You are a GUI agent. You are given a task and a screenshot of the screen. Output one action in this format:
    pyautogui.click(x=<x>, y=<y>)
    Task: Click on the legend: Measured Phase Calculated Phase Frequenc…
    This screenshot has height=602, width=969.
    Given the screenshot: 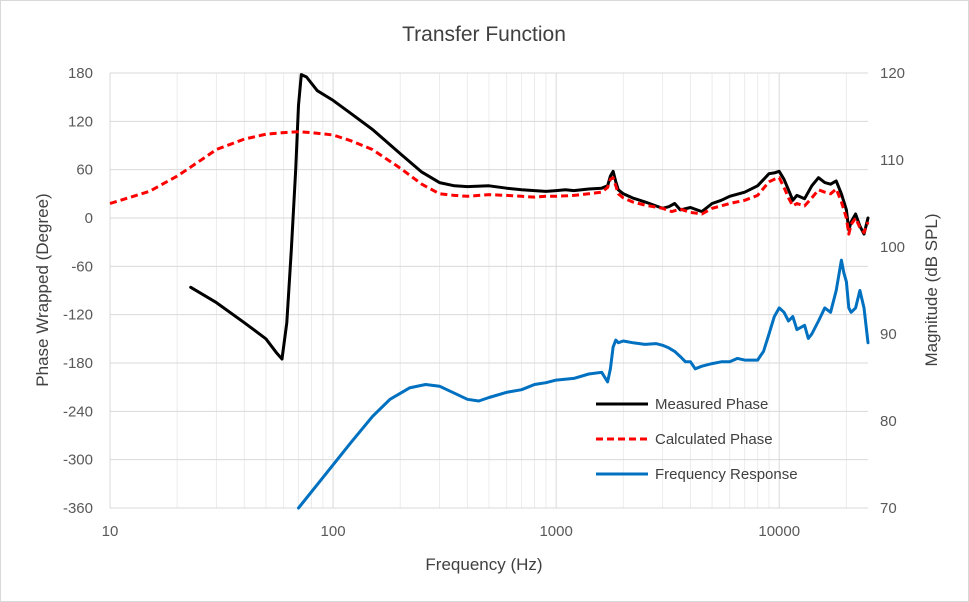 What is the action you would take?
    pyautogui.click(x=697, y=439)
    